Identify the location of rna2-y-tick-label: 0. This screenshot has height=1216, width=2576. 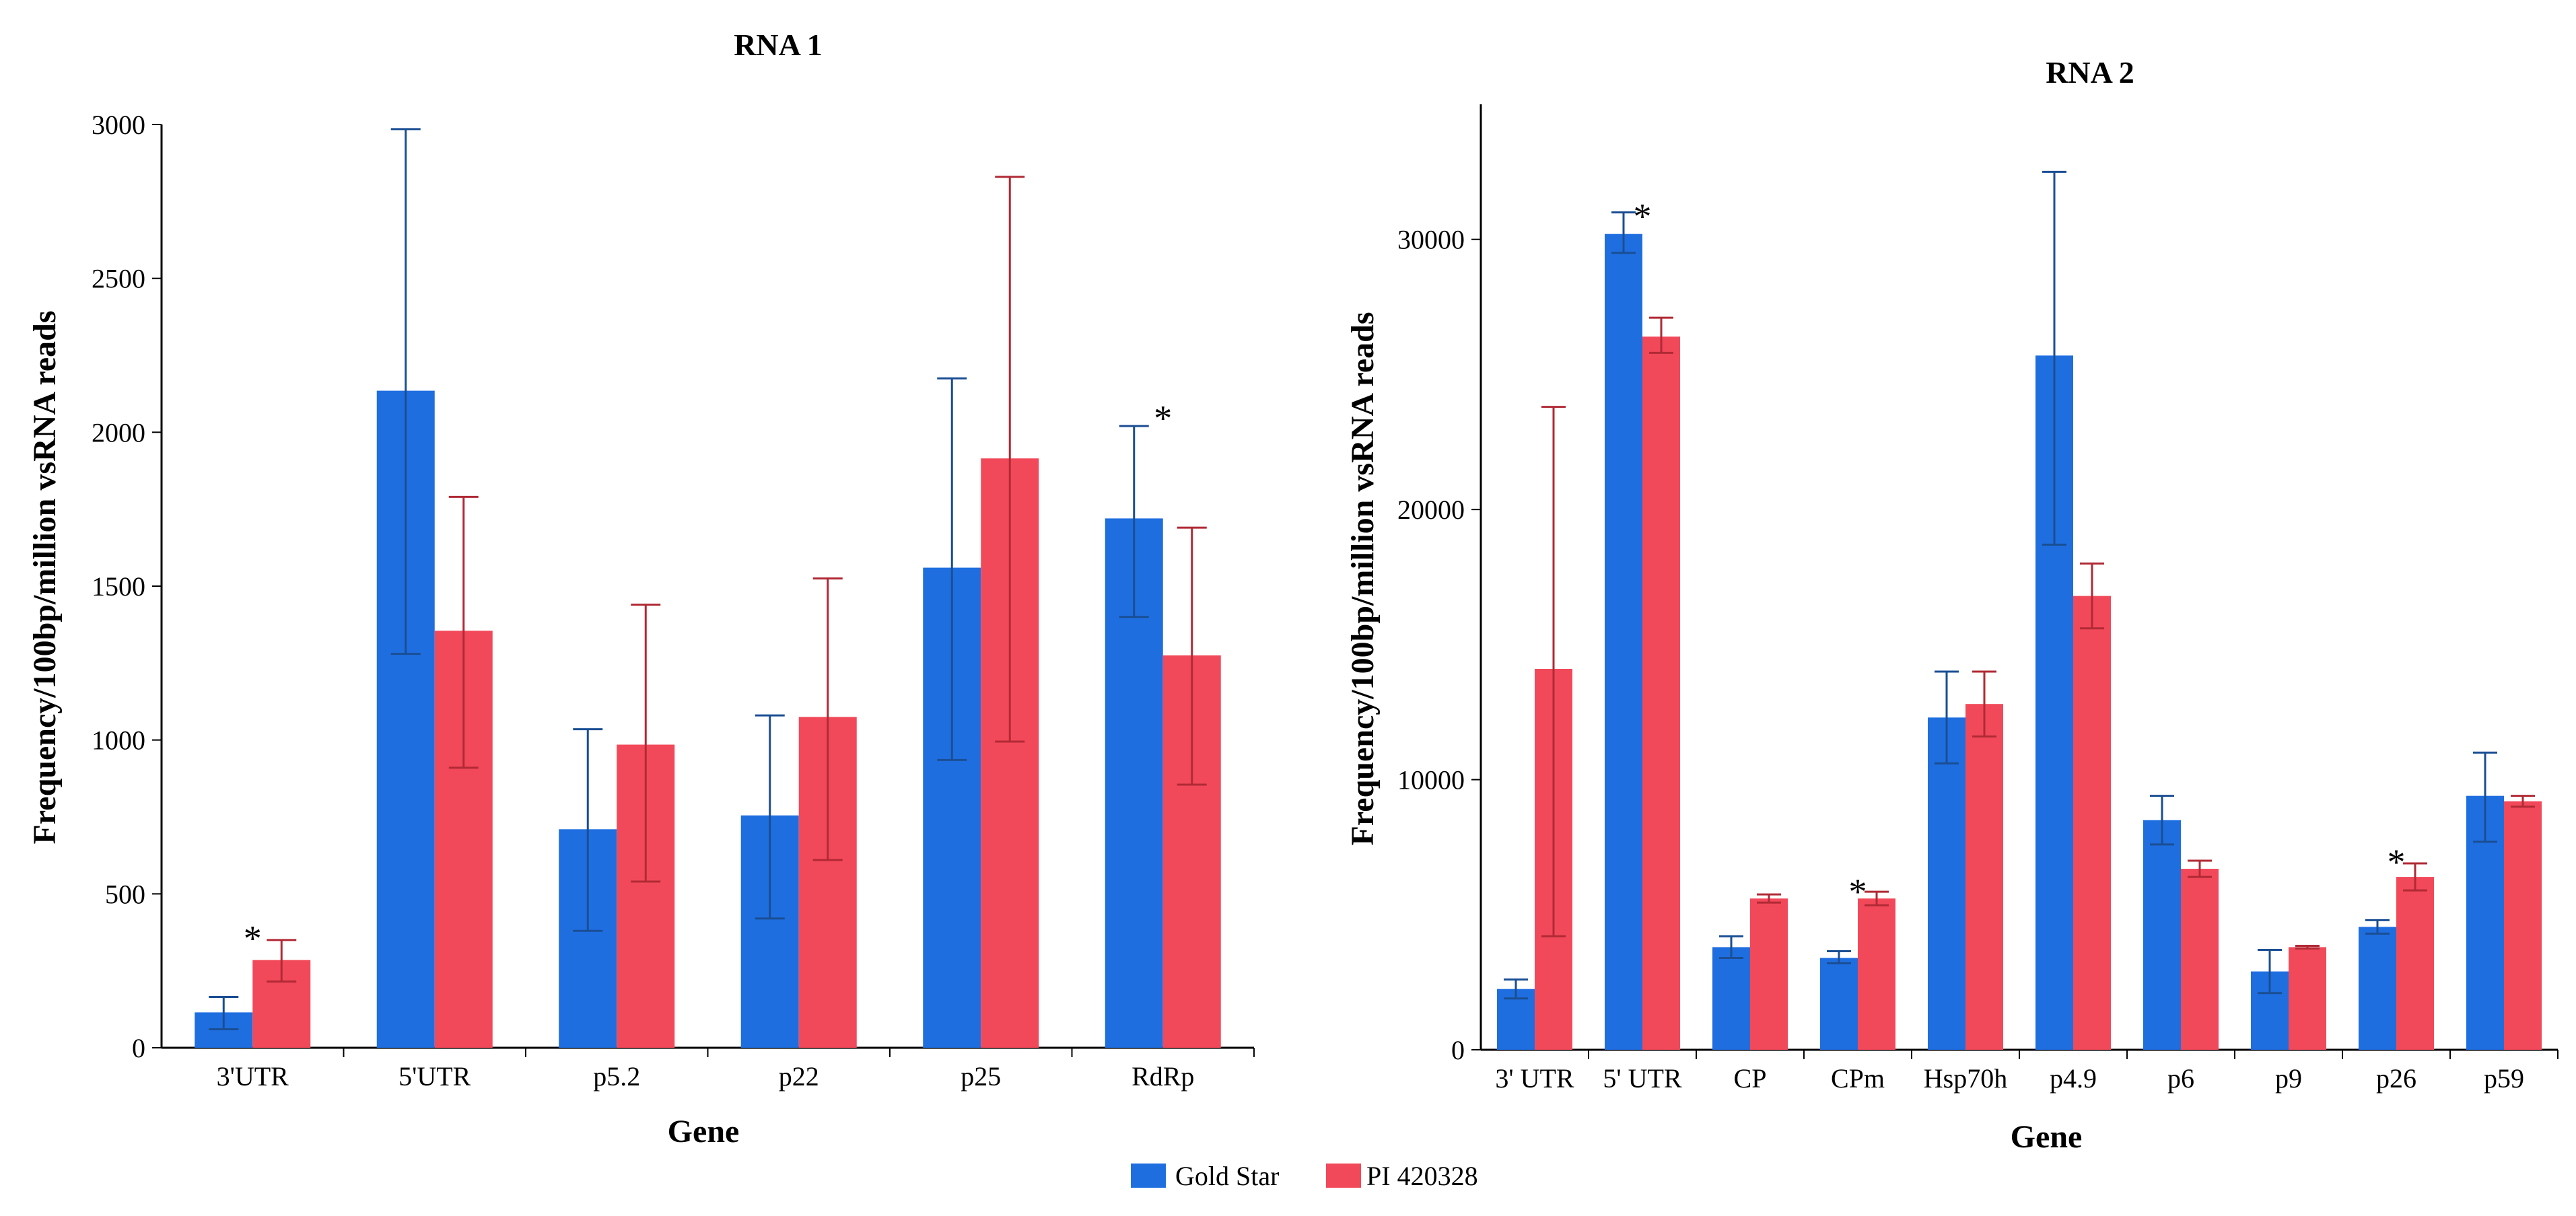
(1458, 1050).